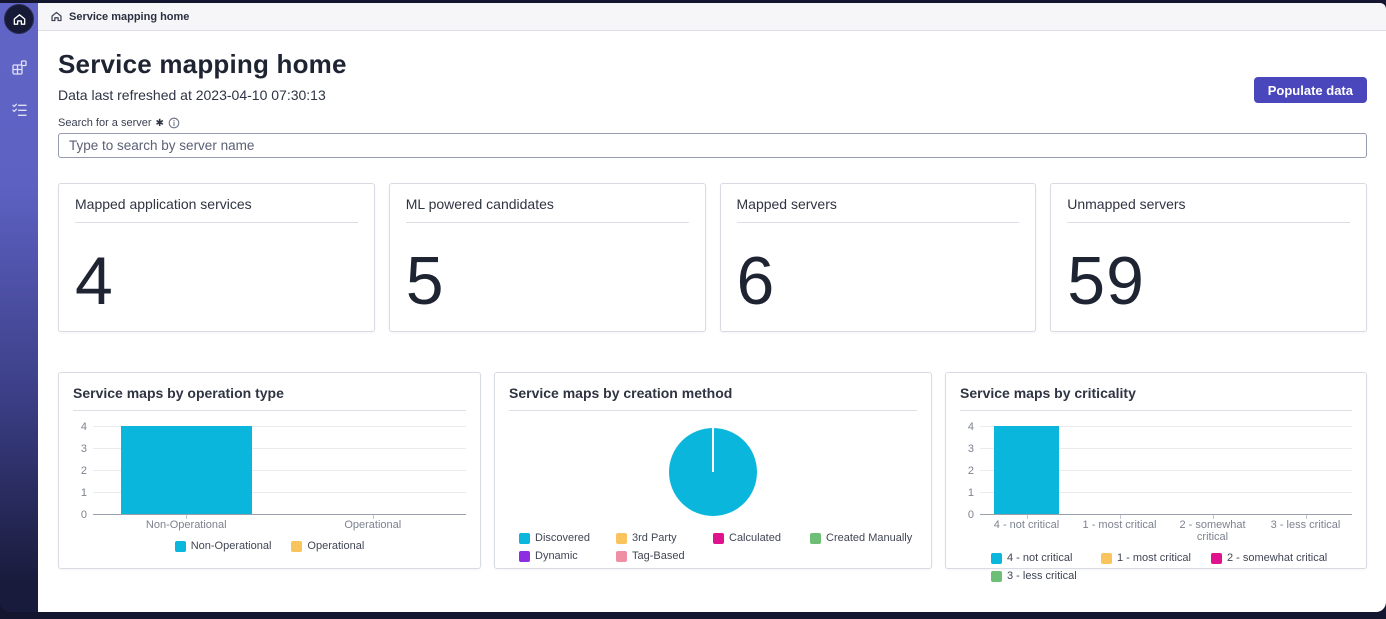 This screenshot has height=619, width=1386. What do you see at coordinates (712, 145) in the screenshot?
I see `server-search-input` at bounding box center [712, 145].